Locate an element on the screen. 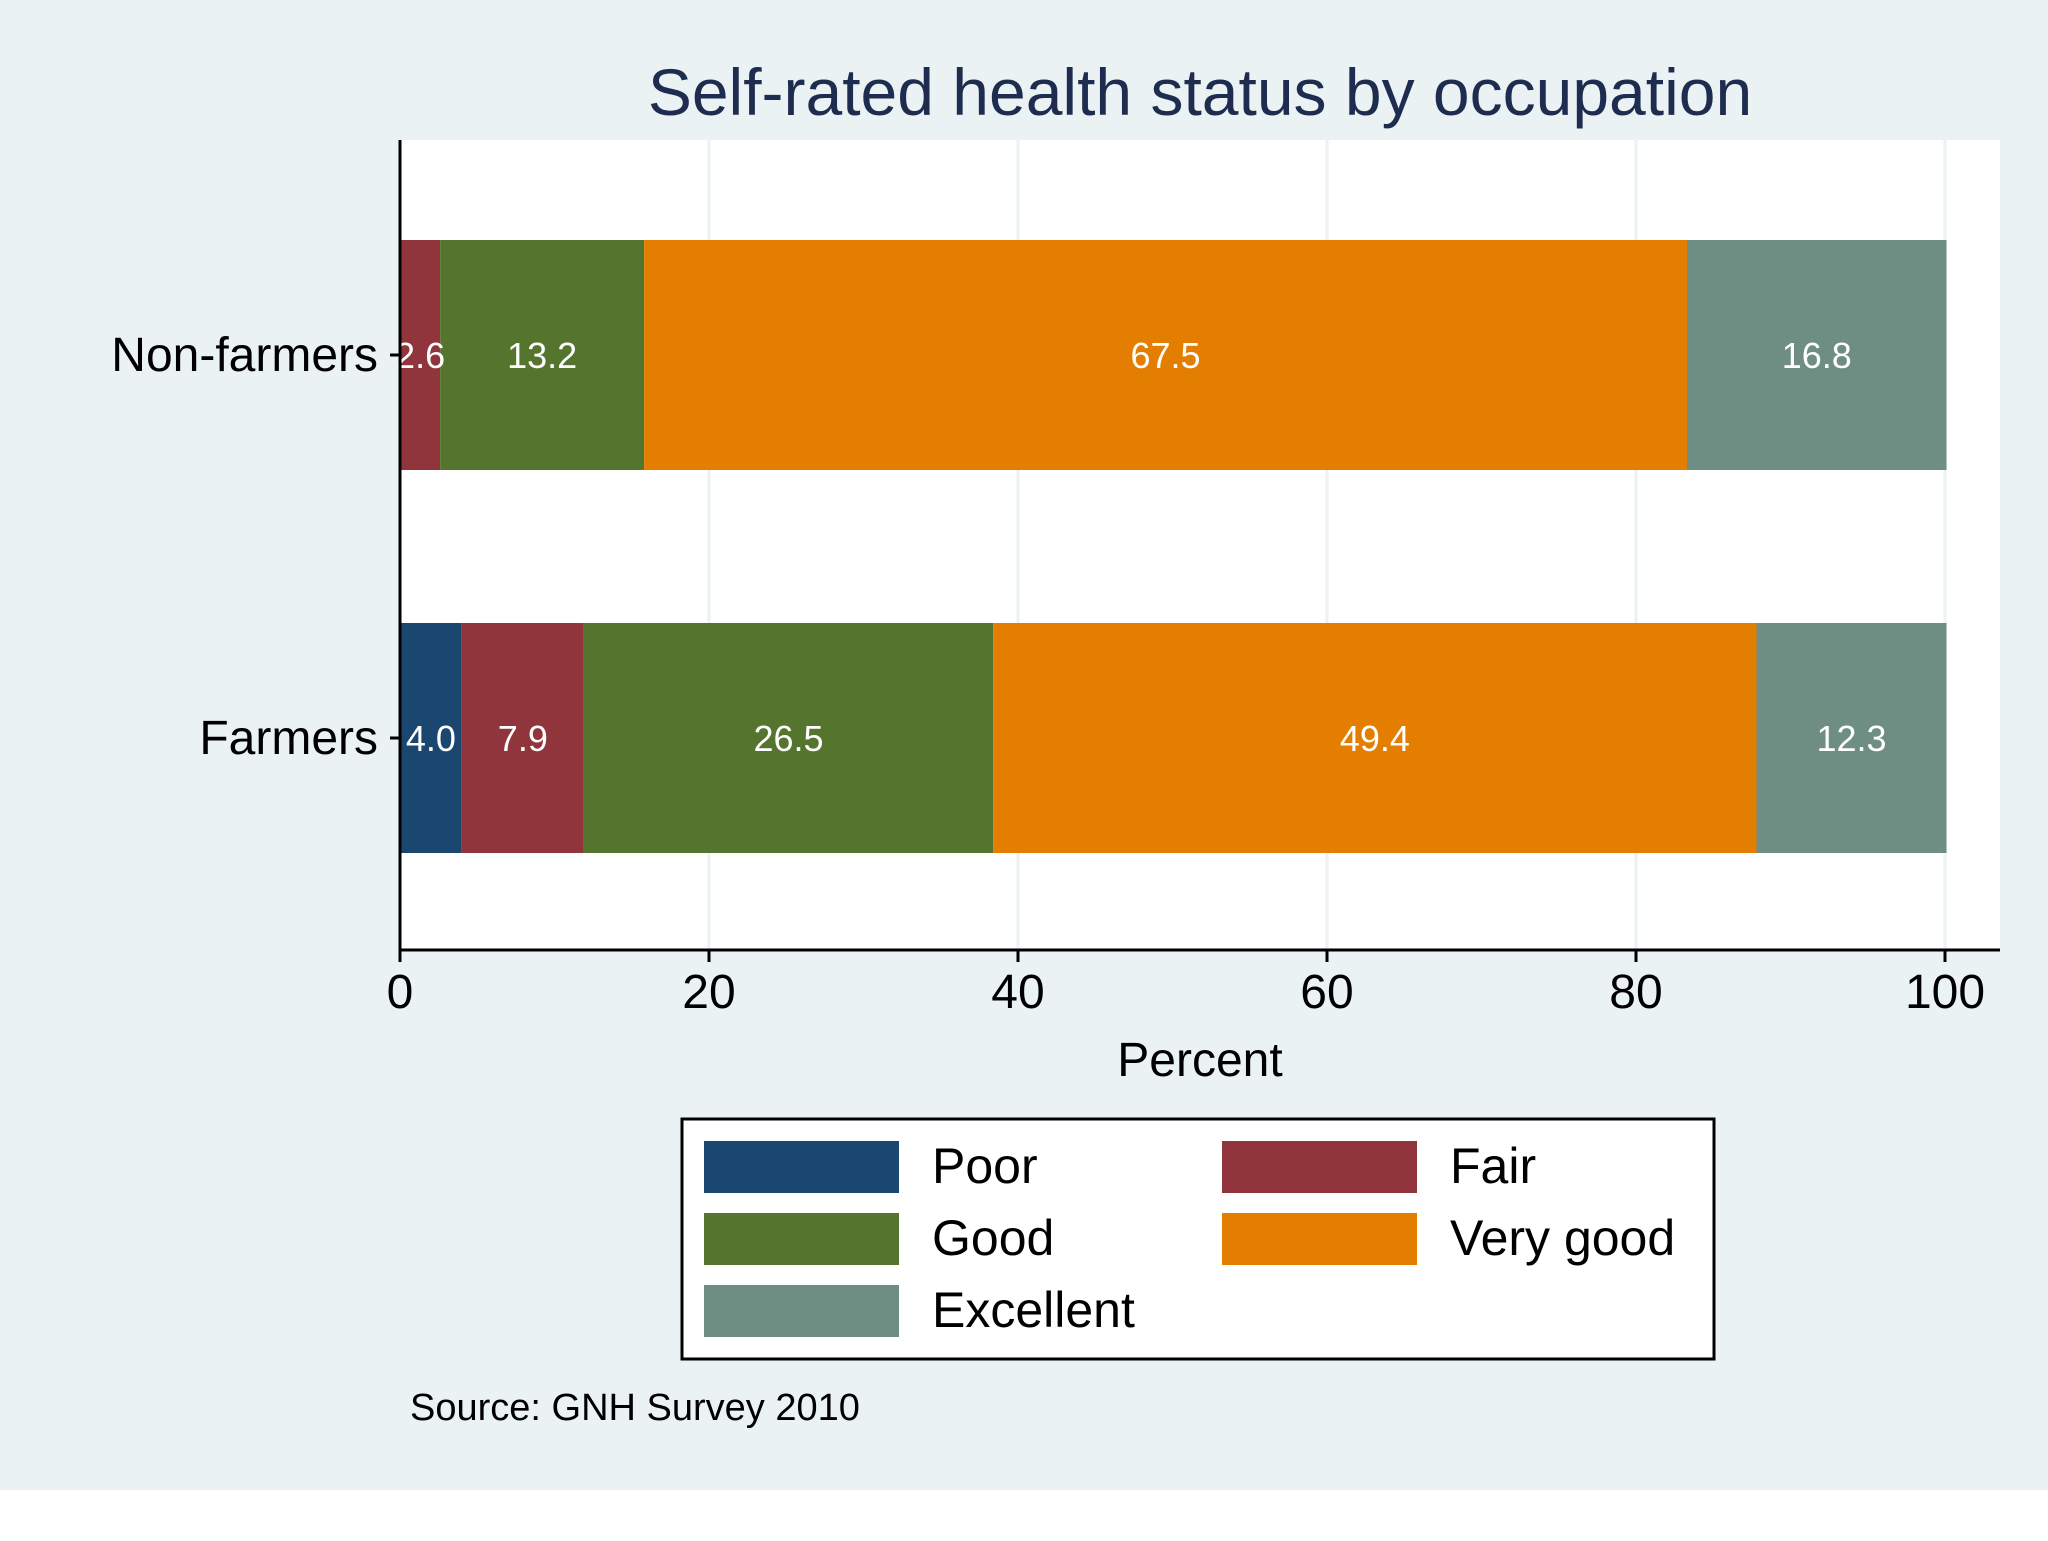 This screenshot has height=1541, width=2048. bar-label-non-farmers-excellent: 16.8 is located at coordinates (1817, 355).